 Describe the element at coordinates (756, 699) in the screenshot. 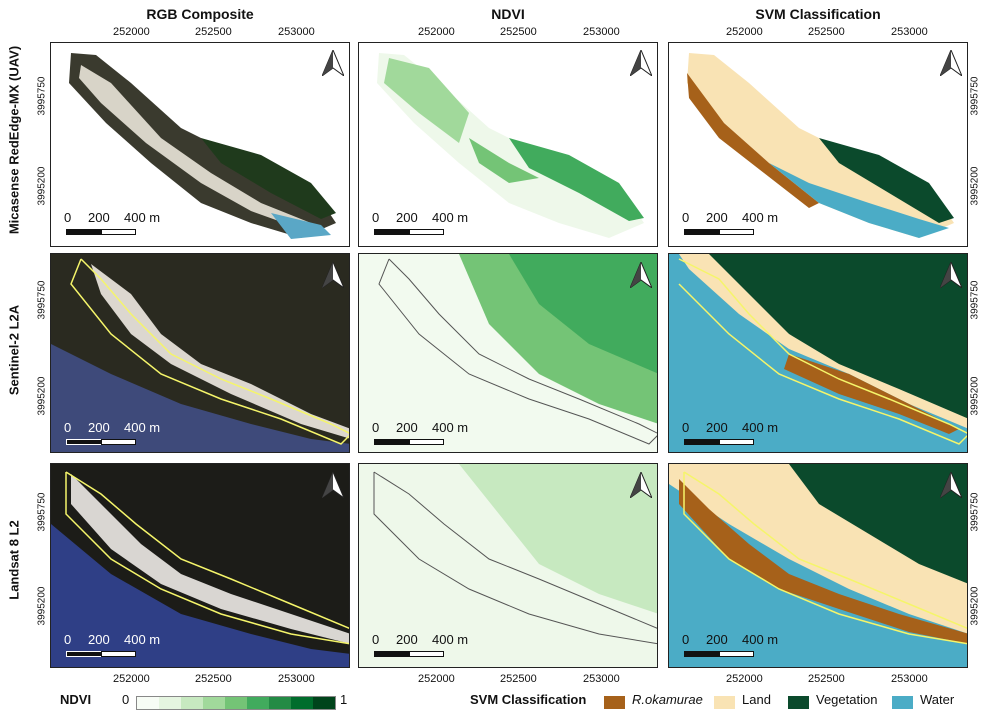

I see `legend-label-land: Land` at that location.